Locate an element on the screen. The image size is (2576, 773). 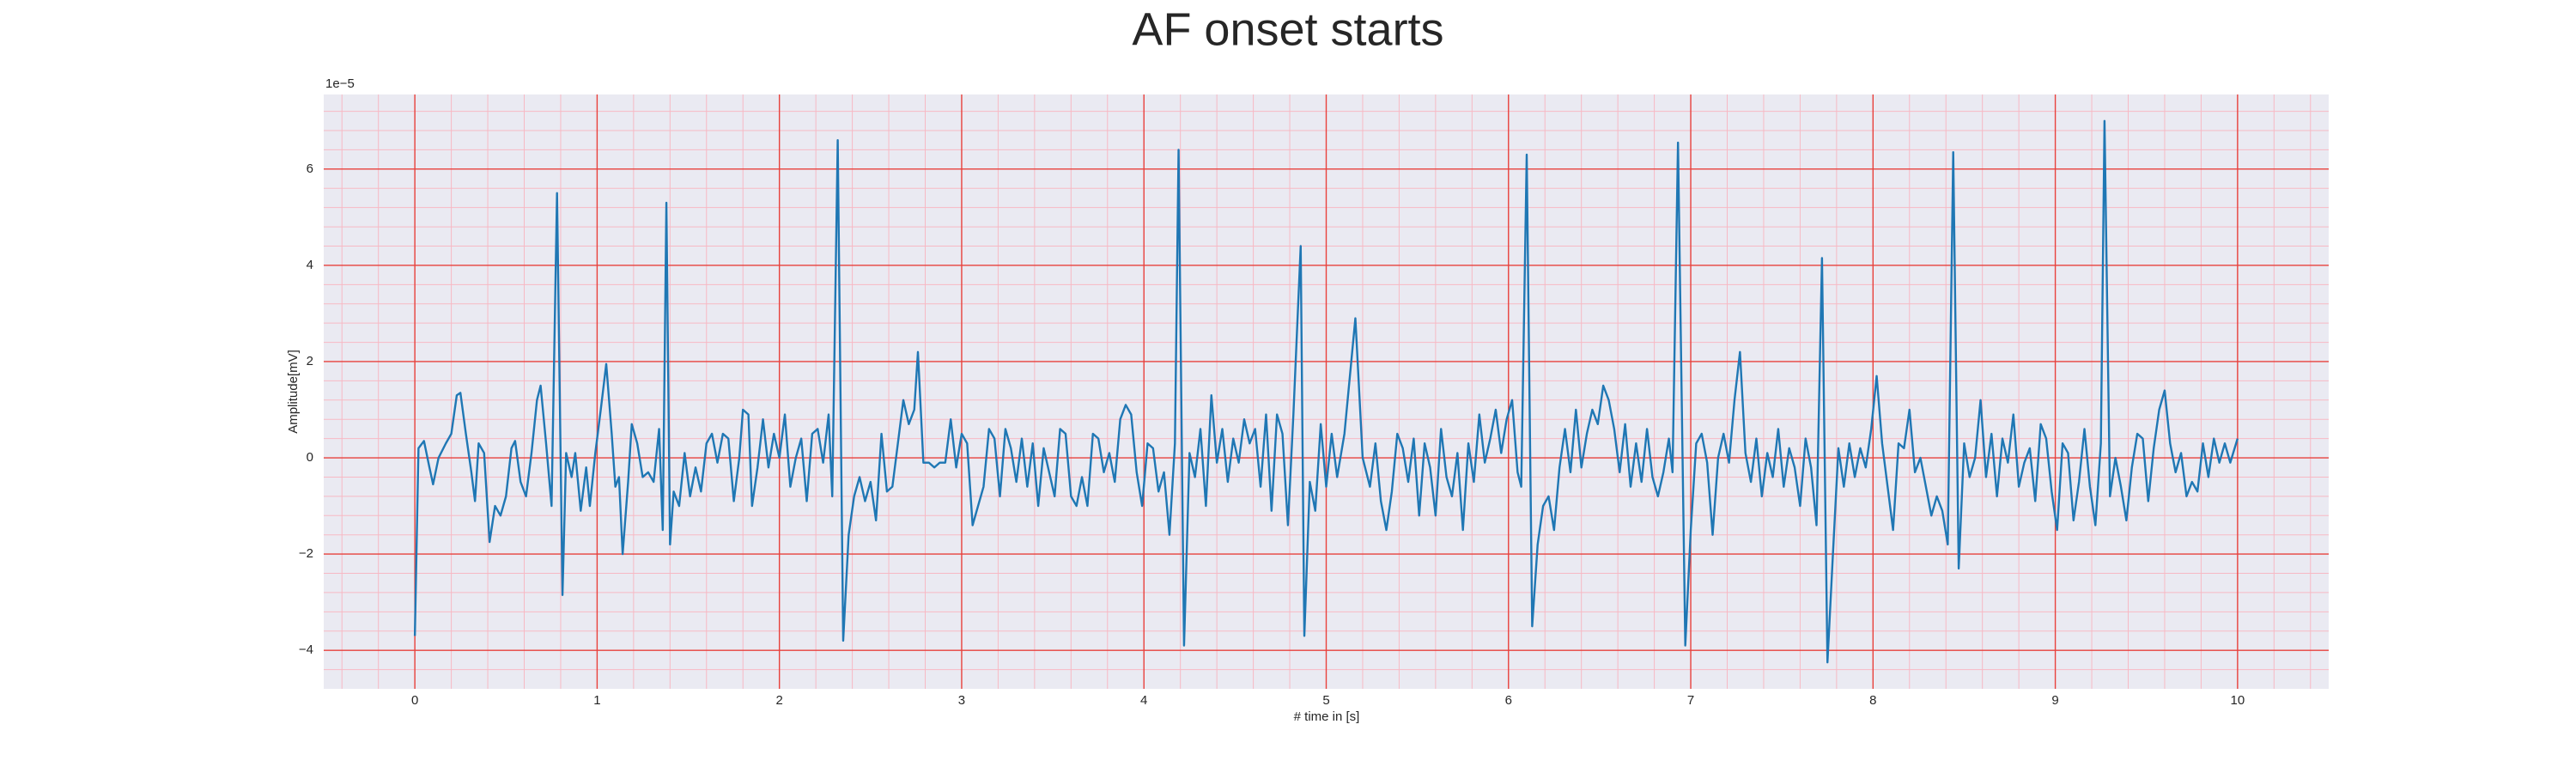
y-tick-label: 4 is located at coordinates (310, 265).